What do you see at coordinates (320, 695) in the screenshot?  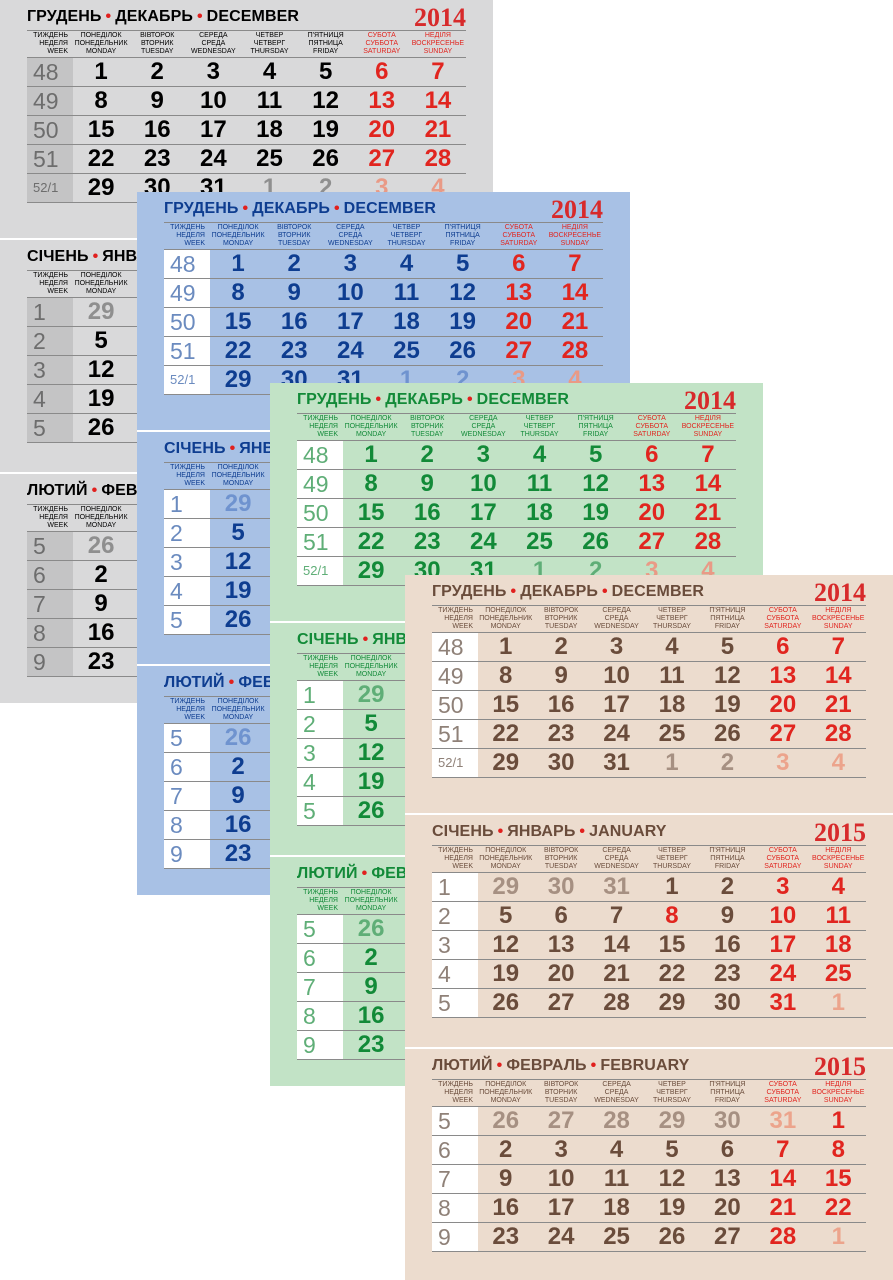 I see `week-number: 1` at bounding box center [320, 695].